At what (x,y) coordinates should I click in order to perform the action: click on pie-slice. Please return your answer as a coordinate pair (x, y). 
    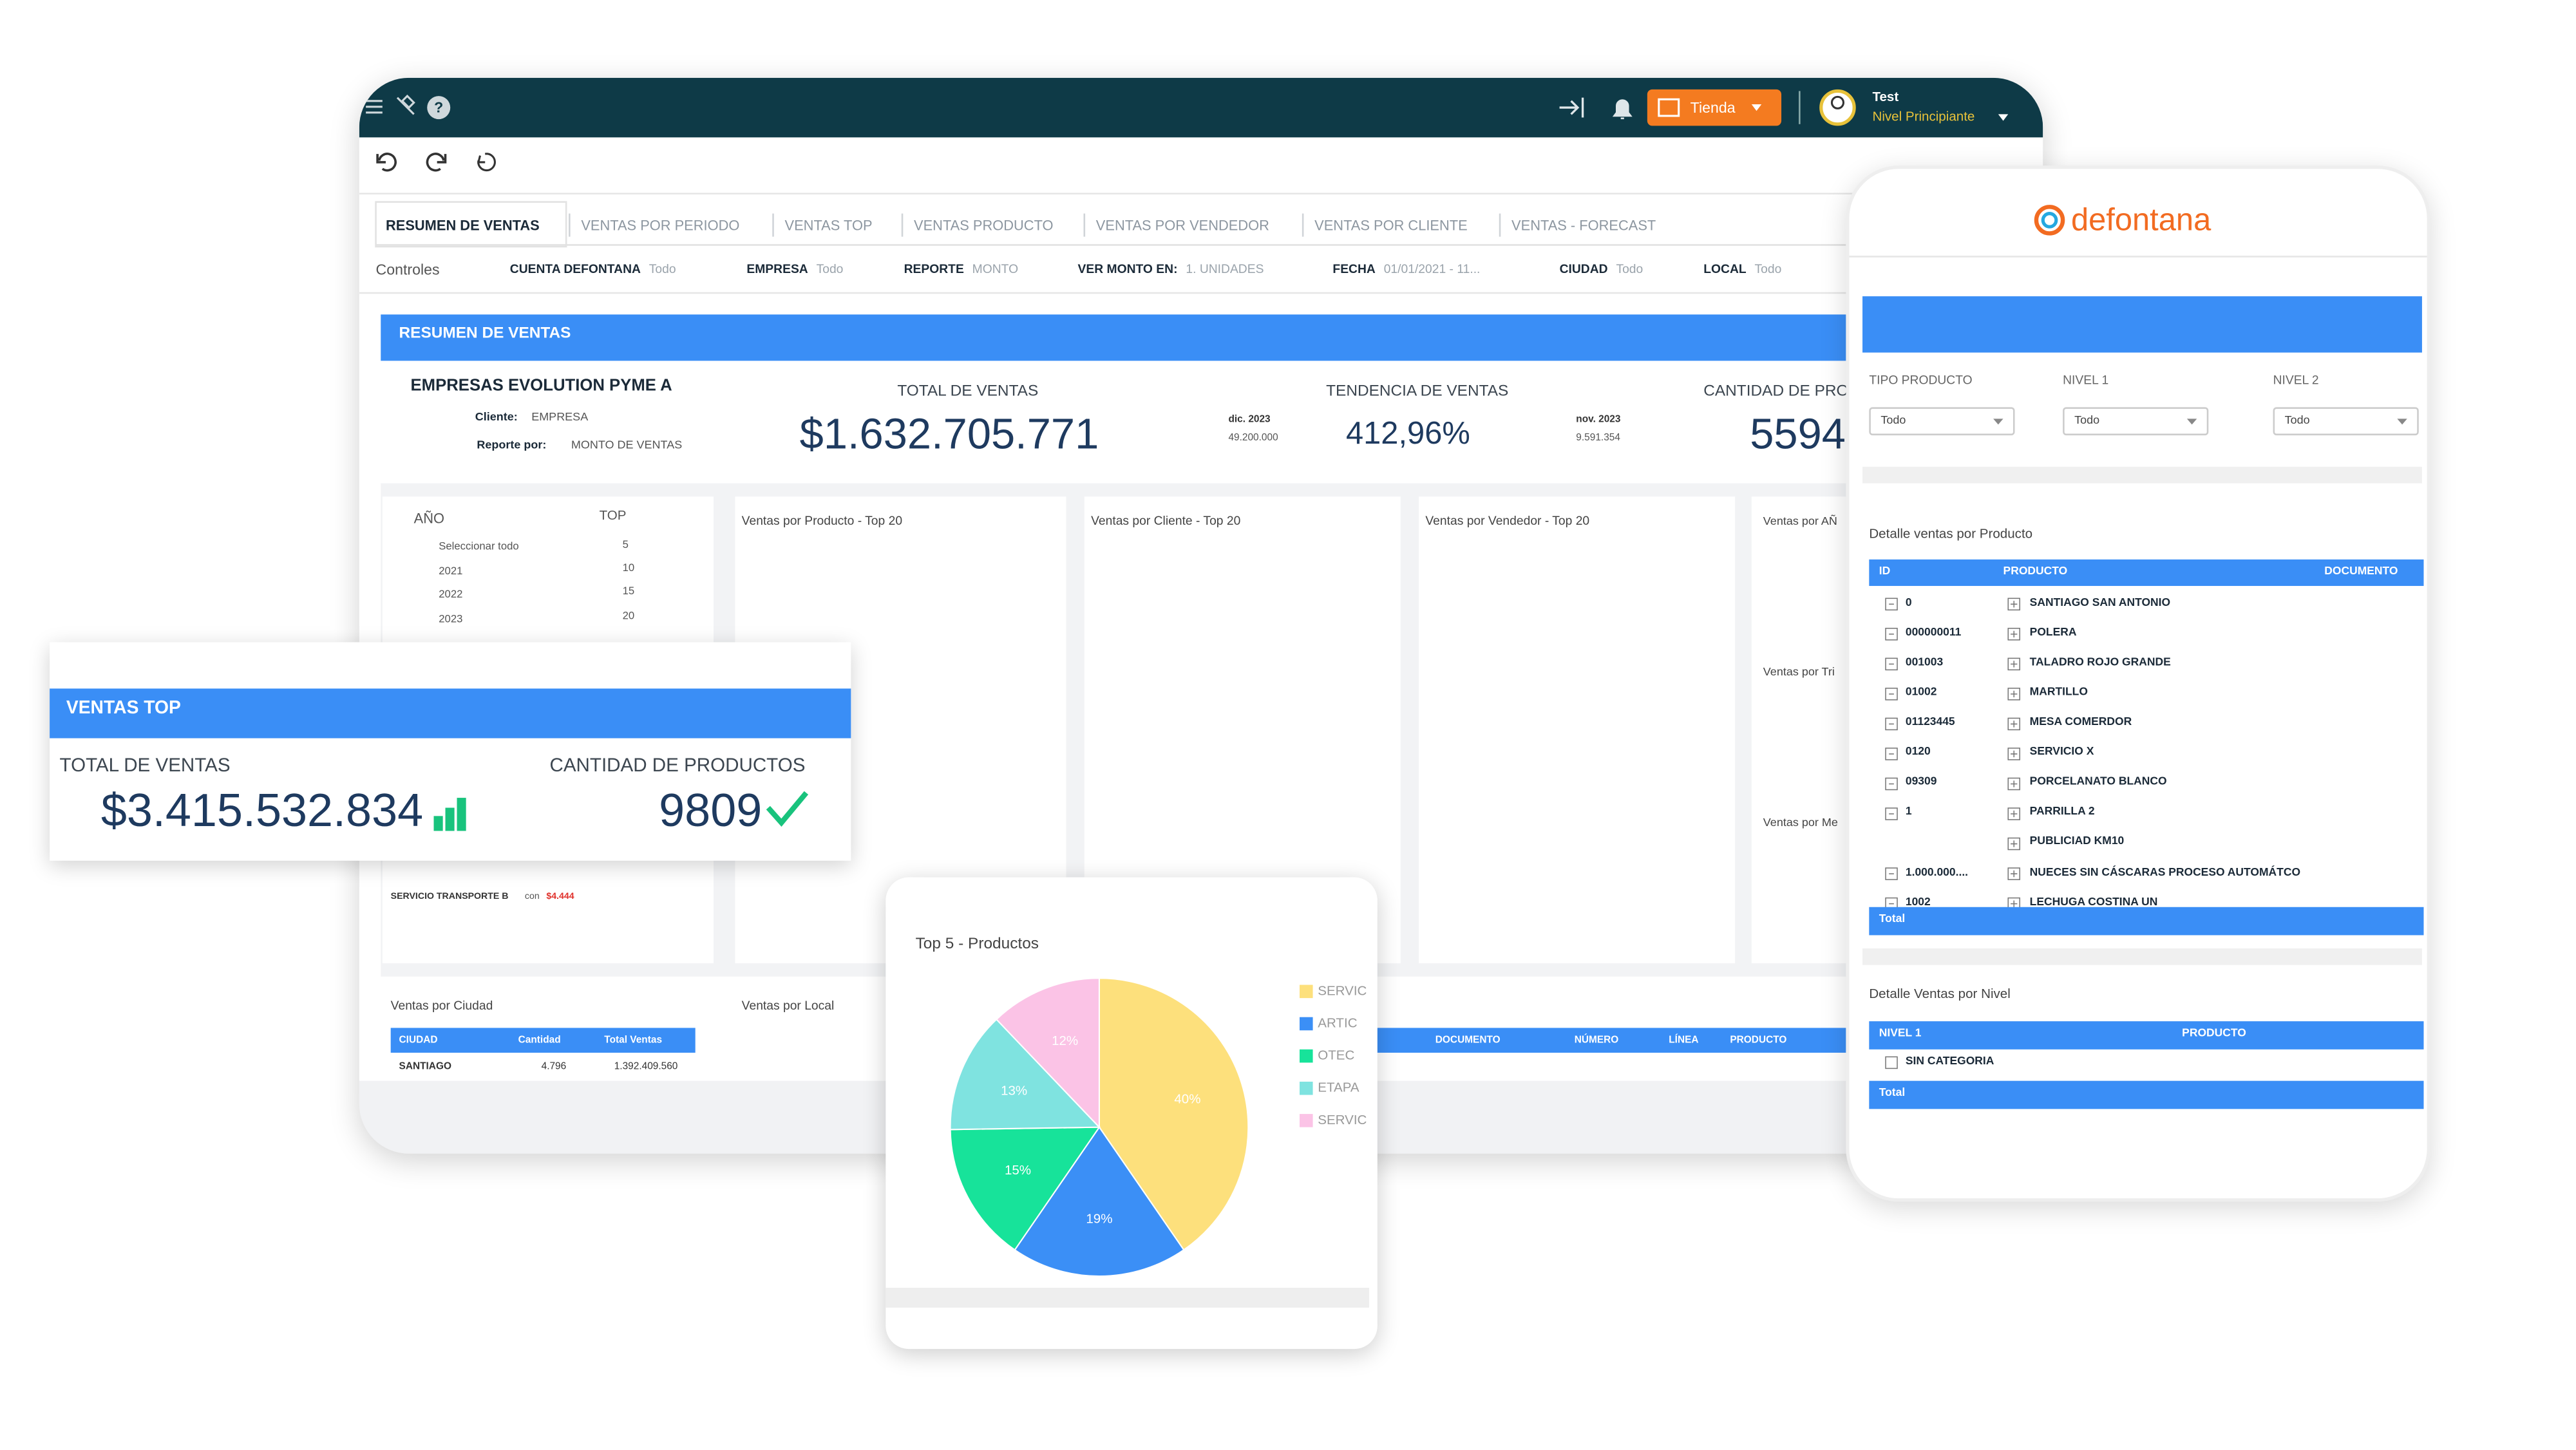
    Looking at the image, I should click on (1099, 1201).